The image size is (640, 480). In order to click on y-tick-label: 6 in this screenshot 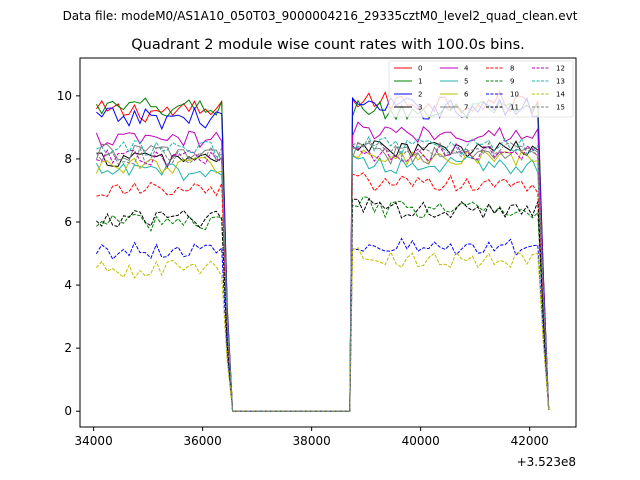, I will do `click(68, 222)`.